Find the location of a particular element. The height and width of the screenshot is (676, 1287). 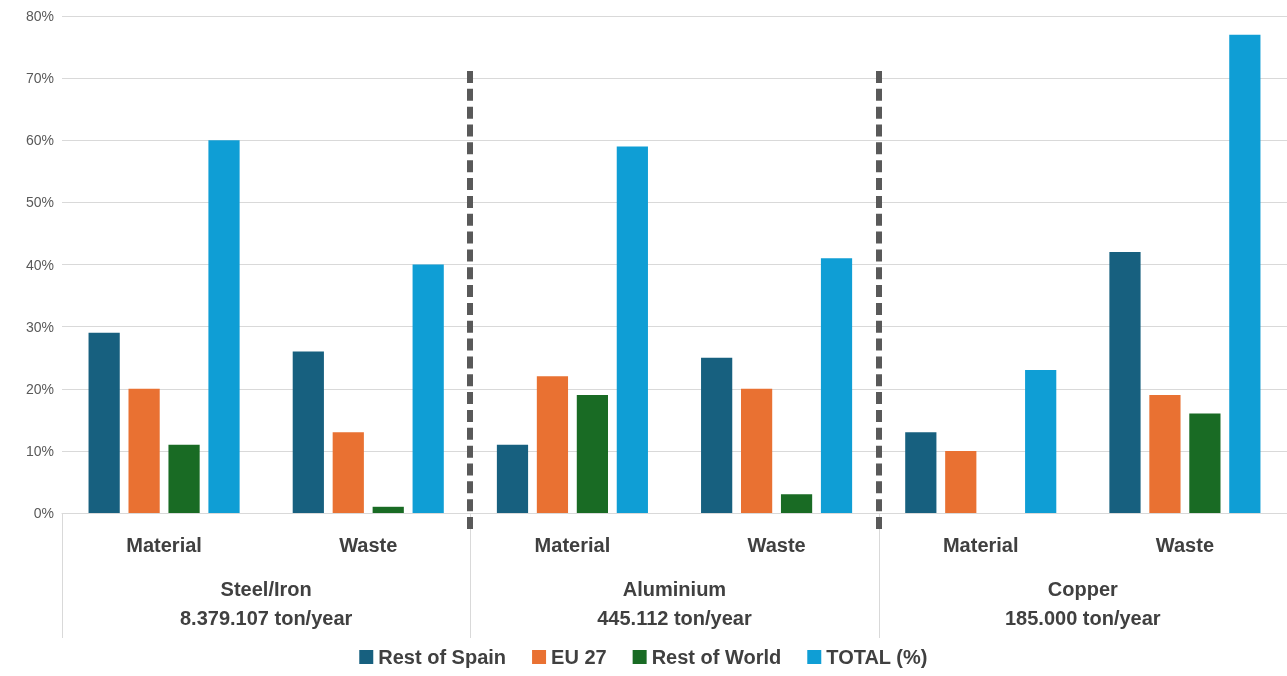

y-tick-label: 80% is located at coordinates (39, 16).